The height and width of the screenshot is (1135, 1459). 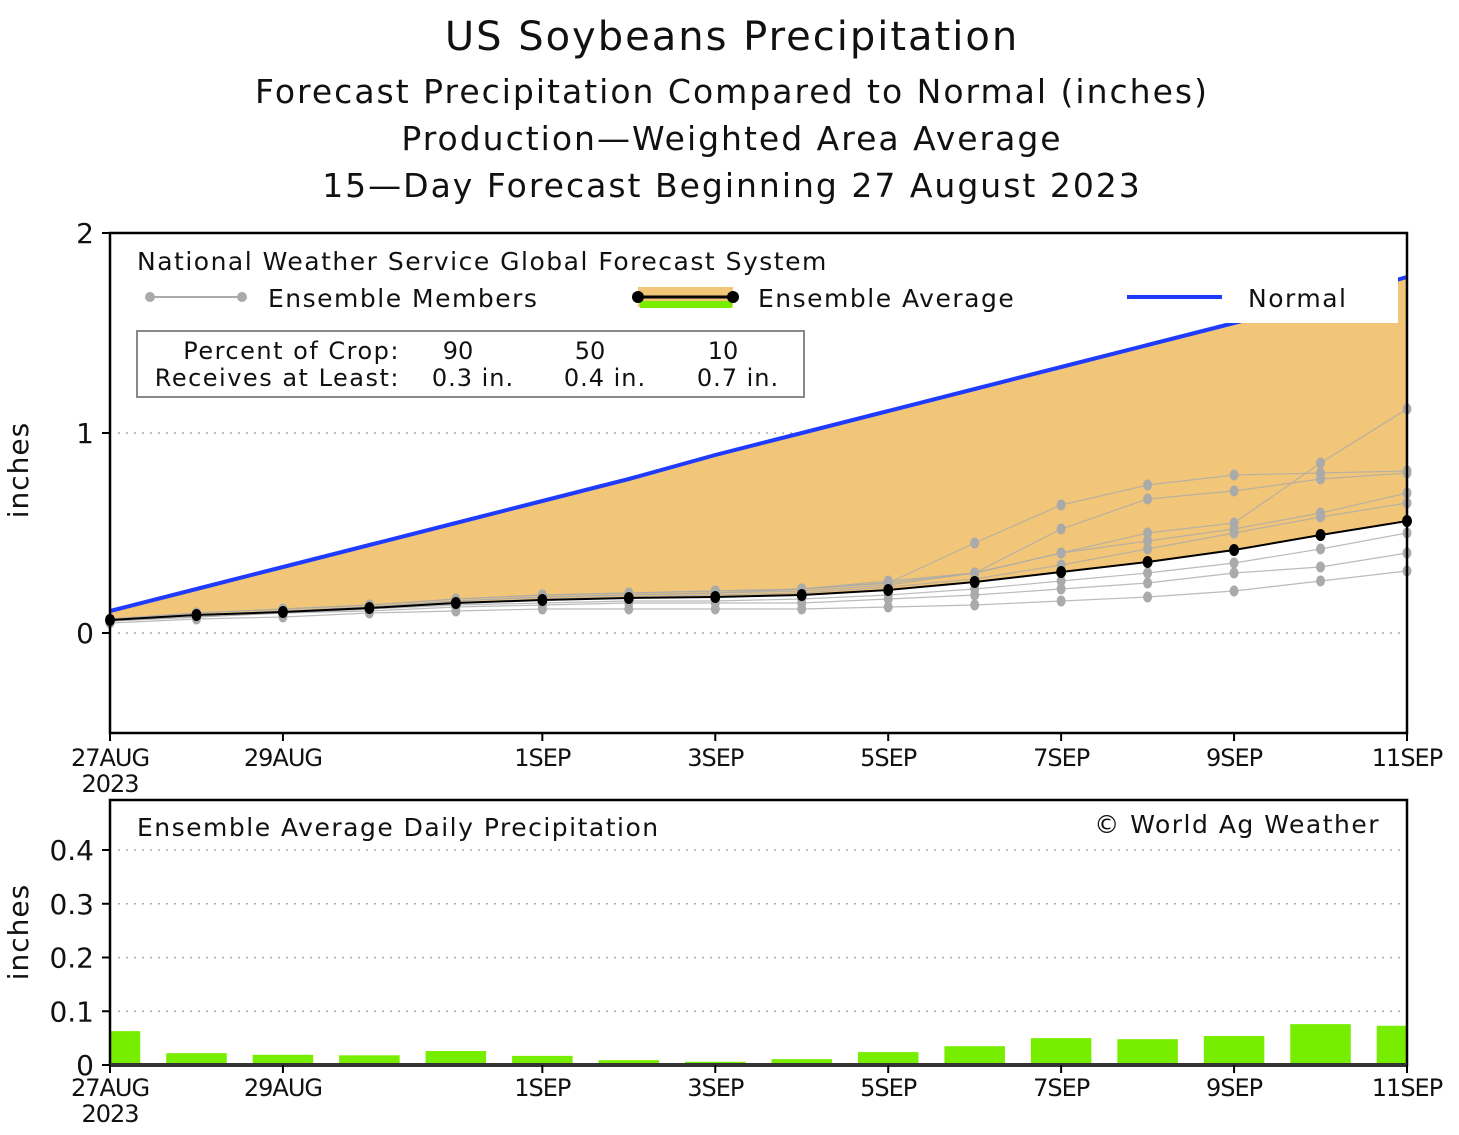 I want to click on y-tick-label: 0, so click(x=85, y=1065).